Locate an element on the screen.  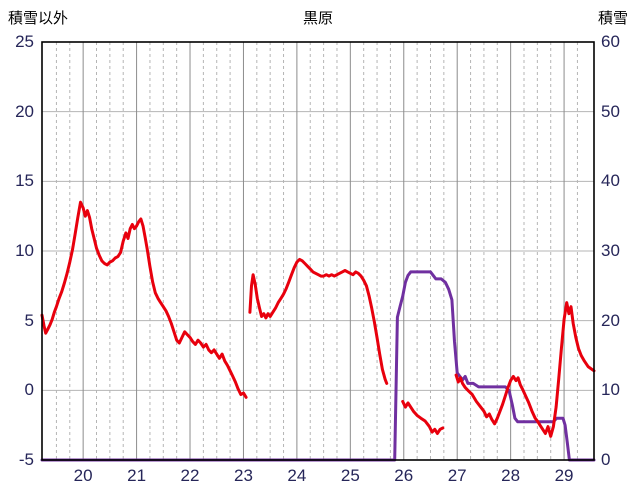
x-axis-tick-label: 24 is located at coordinates (297, 475).